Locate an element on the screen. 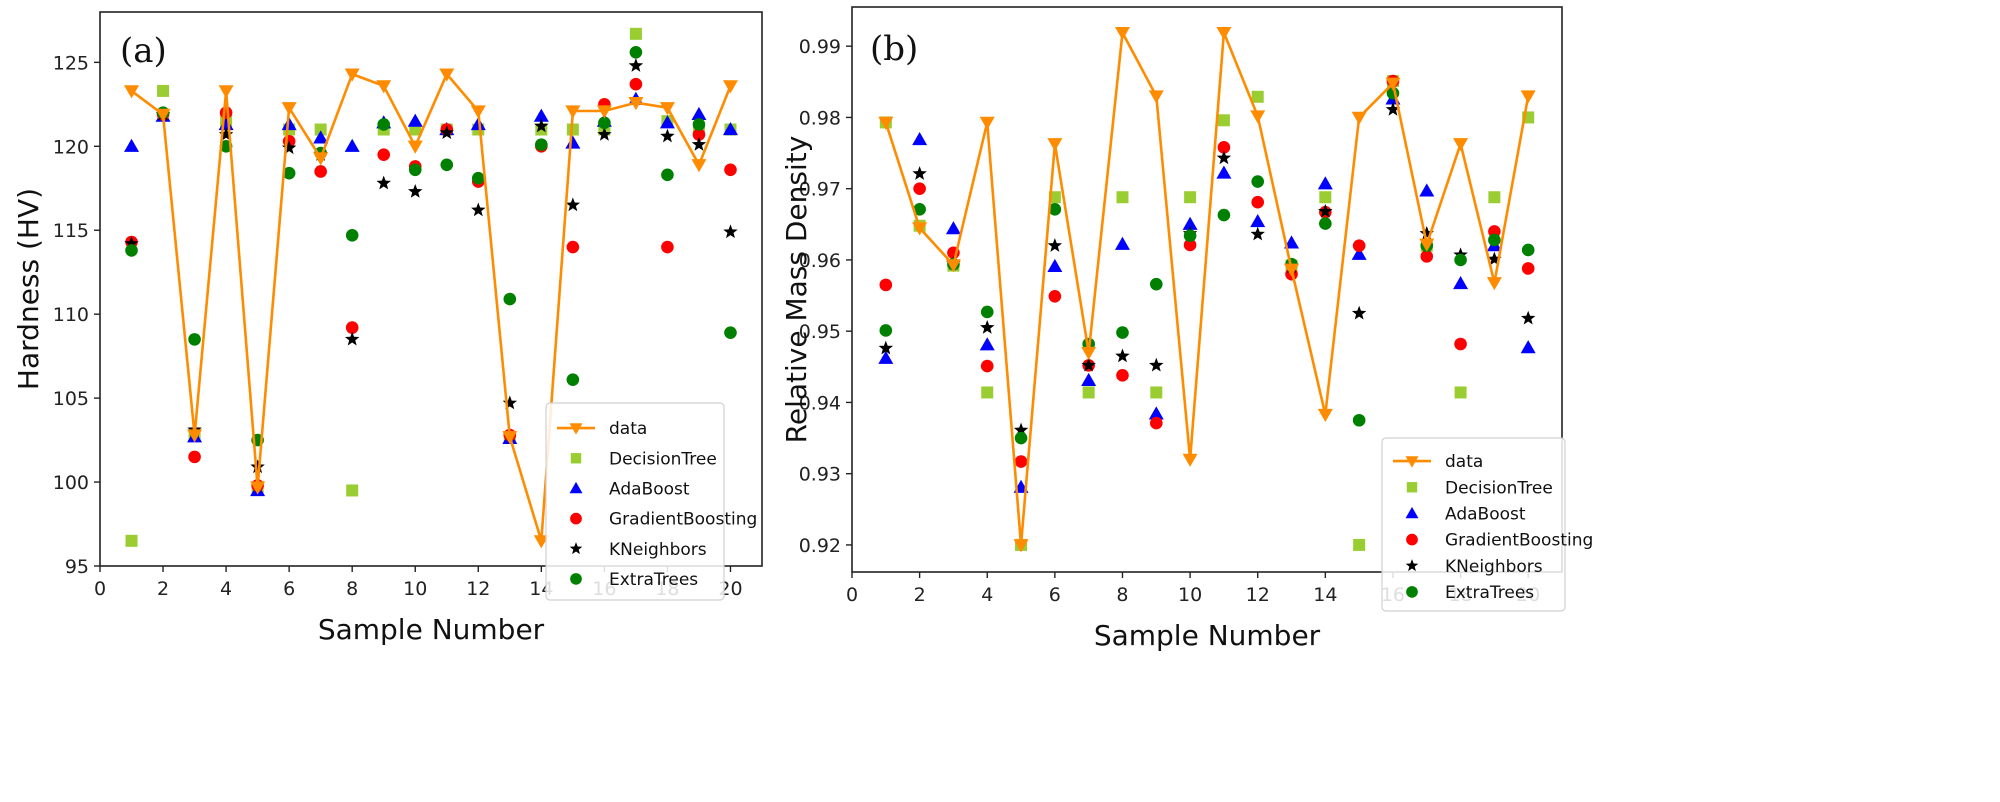 The image size is (2000, 802). x-axis-title: Sample Number is located at coordinates (431, 629).